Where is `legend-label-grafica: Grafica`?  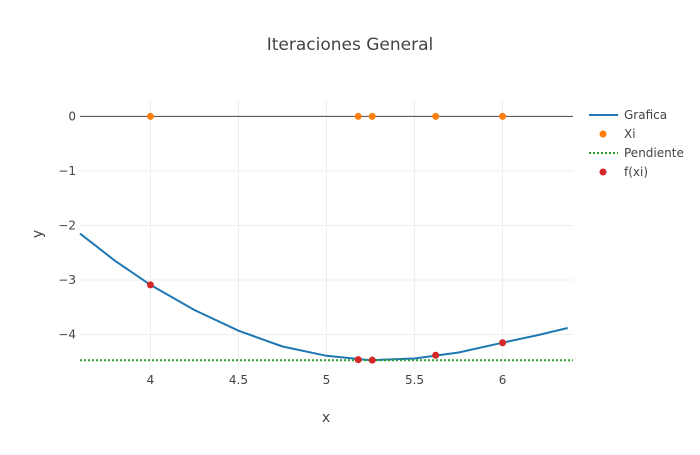 legend-label-grafica: Grafica is located at coordinates (645, 115).